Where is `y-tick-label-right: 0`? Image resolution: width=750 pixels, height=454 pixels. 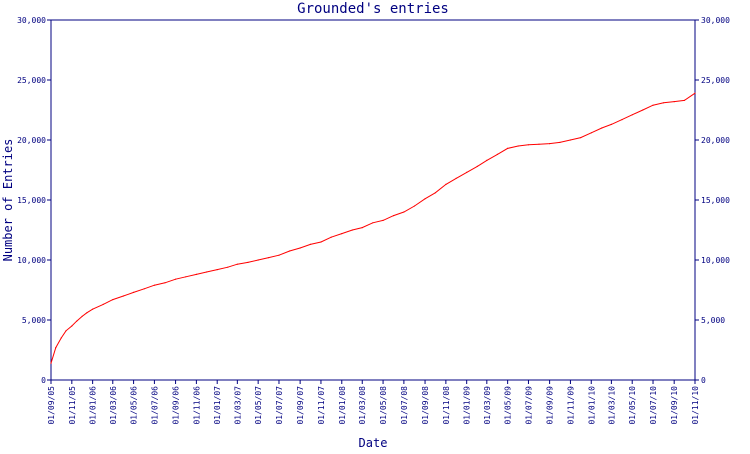 y-tick-label-right: 0 is located at coordinates (703, 380).